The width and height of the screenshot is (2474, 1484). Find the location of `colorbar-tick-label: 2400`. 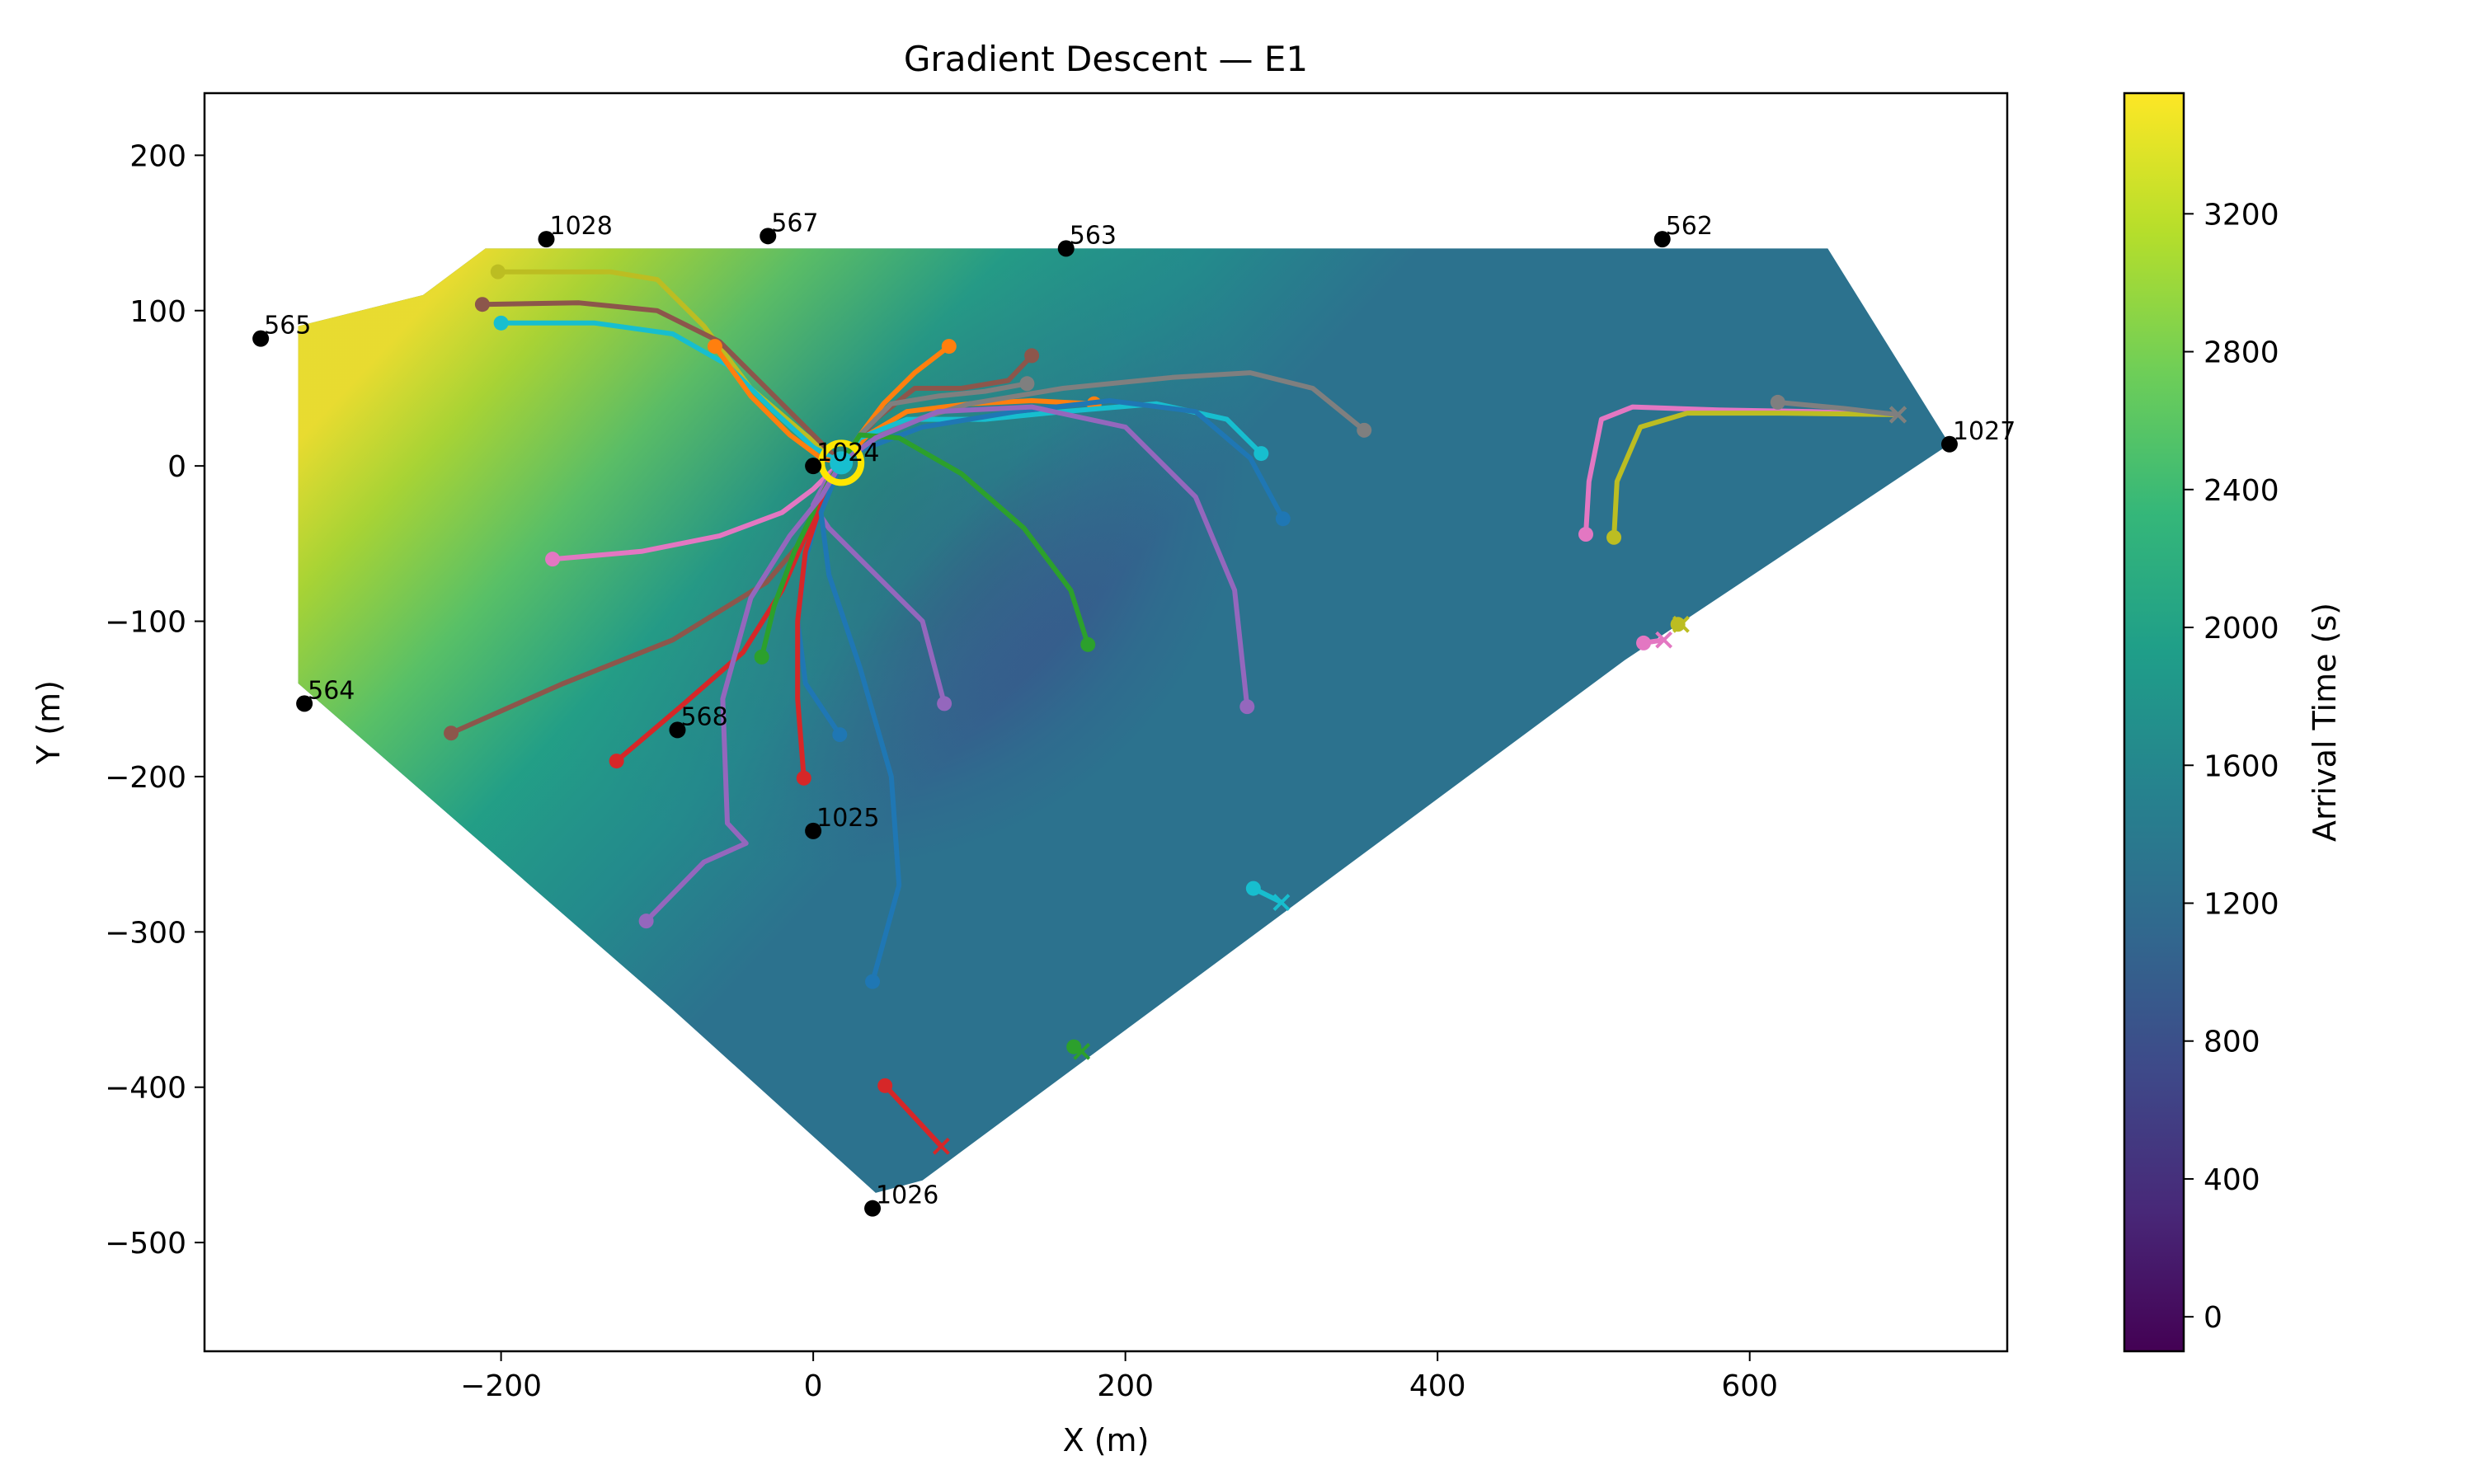

colorbar-tick-label: 2400 is located at coordinates (2241, 491).